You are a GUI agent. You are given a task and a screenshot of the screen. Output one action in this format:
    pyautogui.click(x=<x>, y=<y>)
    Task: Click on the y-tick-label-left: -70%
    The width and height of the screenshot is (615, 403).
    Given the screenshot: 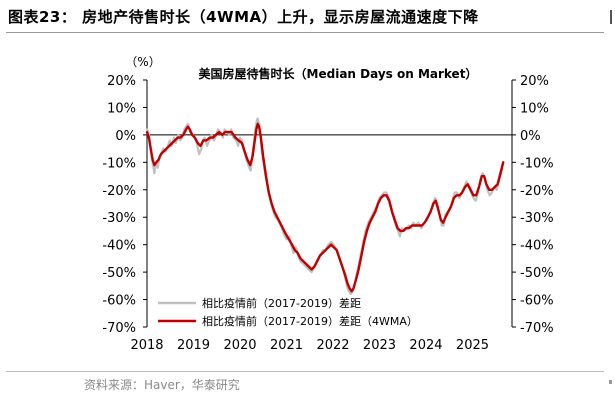 What is the action you would take?
    pyautogui.click(x=119, y=328)
    